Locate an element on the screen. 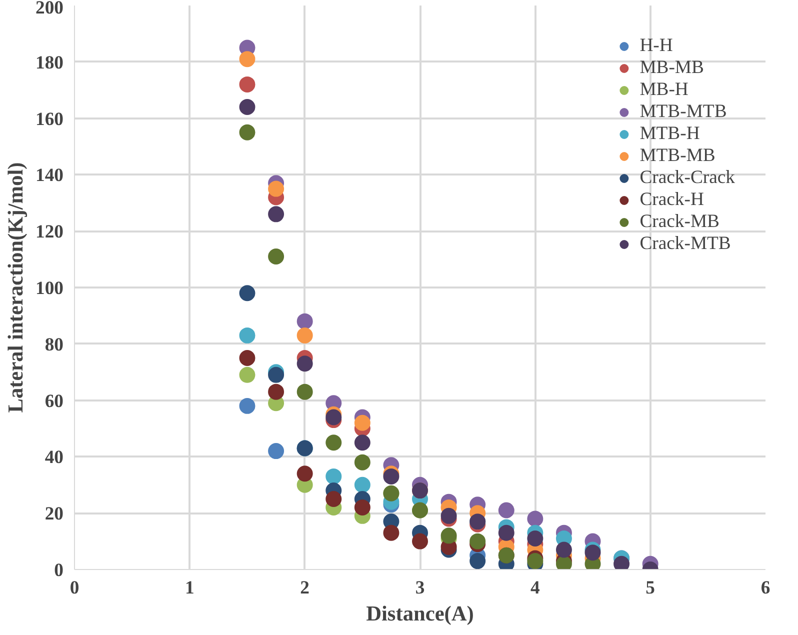 The height and width of the screenshot is (635, 798). y-tick-label: 0 is located at coordinates (59, 570).